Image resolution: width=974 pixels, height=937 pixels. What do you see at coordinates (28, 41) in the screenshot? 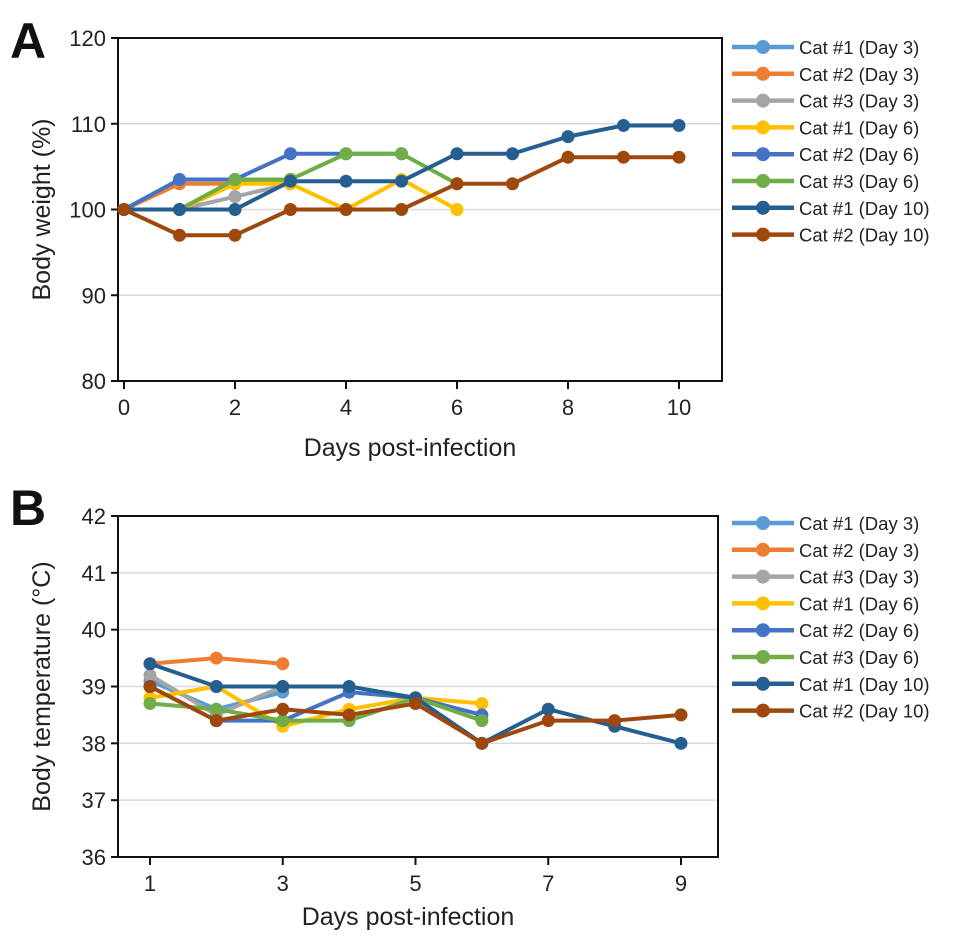
I see `panel-letter: A` at bounding box center [28, 41].